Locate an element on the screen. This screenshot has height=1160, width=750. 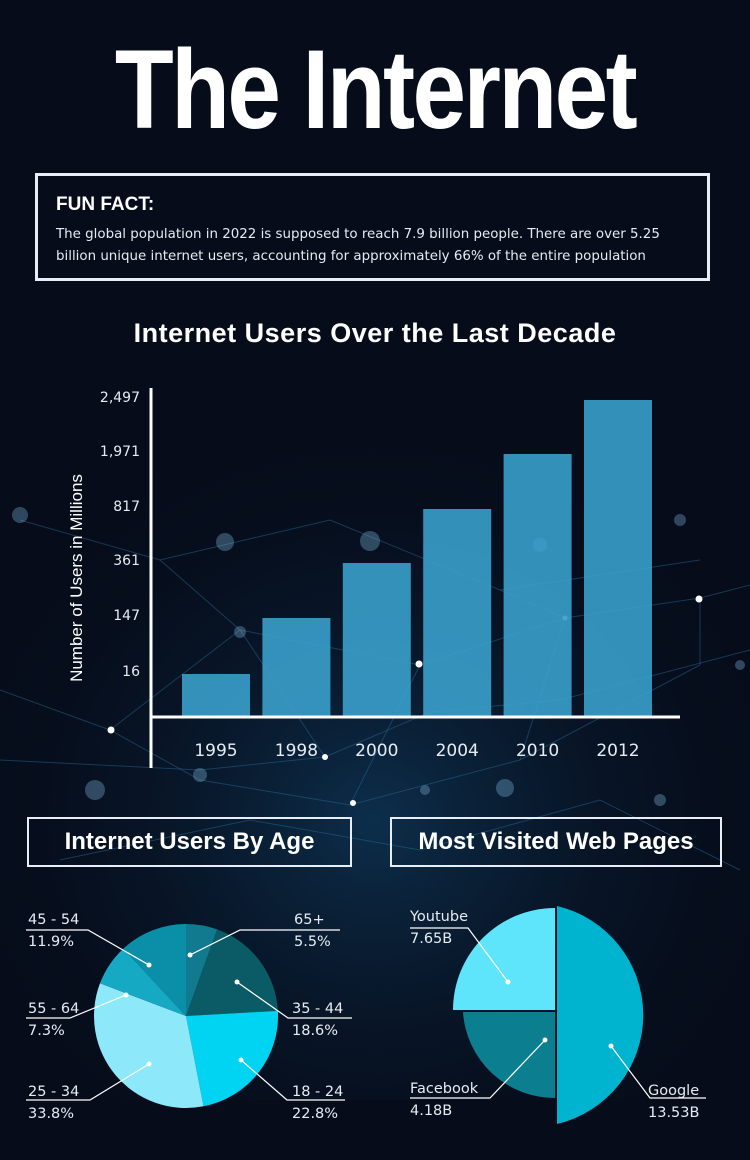
y-axis-label: Number of Users in Millions is located at coordinates (76, 578).